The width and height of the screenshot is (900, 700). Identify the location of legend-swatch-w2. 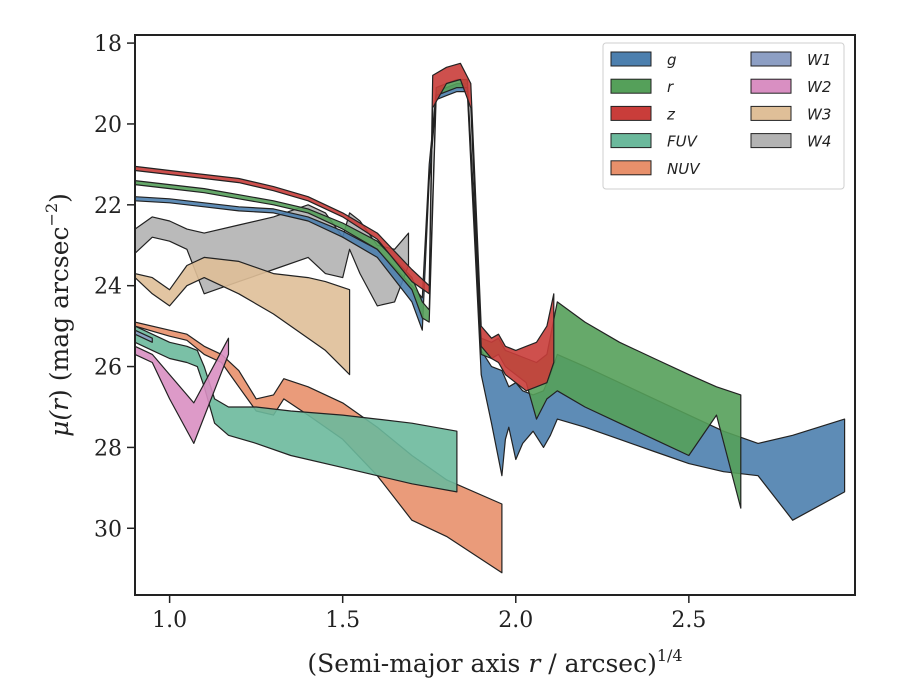
(771, 86).